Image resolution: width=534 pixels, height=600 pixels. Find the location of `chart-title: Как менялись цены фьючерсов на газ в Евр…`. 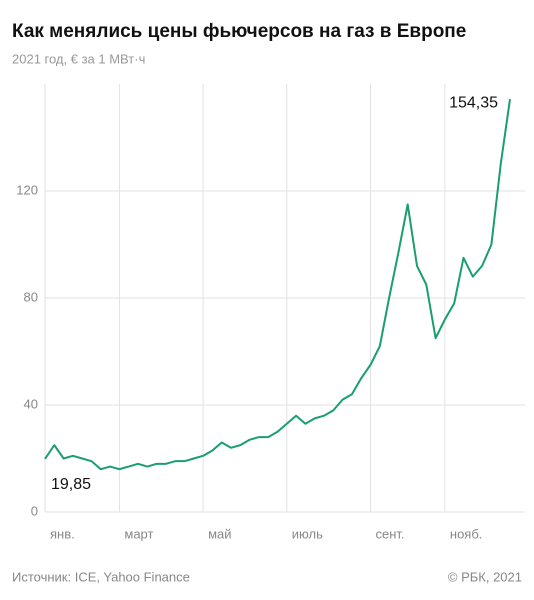

chart-title: Как менялись цены фьючерсов на газ в Евр… is located at coordinates (239, 31).